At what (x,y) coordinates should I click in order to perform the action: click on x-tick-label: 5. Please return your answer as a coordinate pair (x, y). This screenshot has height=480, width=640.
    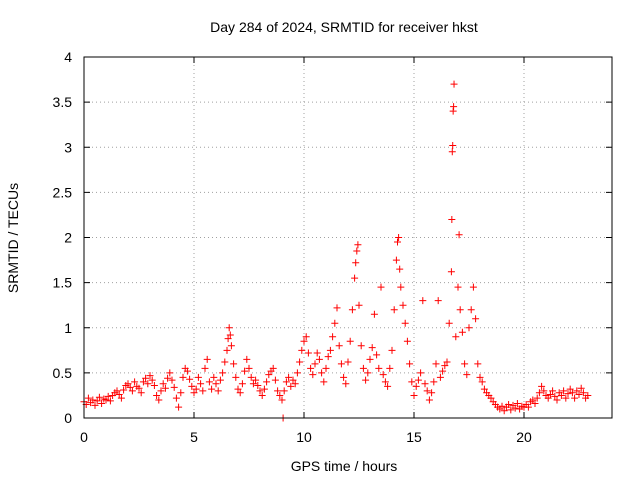
    Looking at the image, I should click on (194, 437).